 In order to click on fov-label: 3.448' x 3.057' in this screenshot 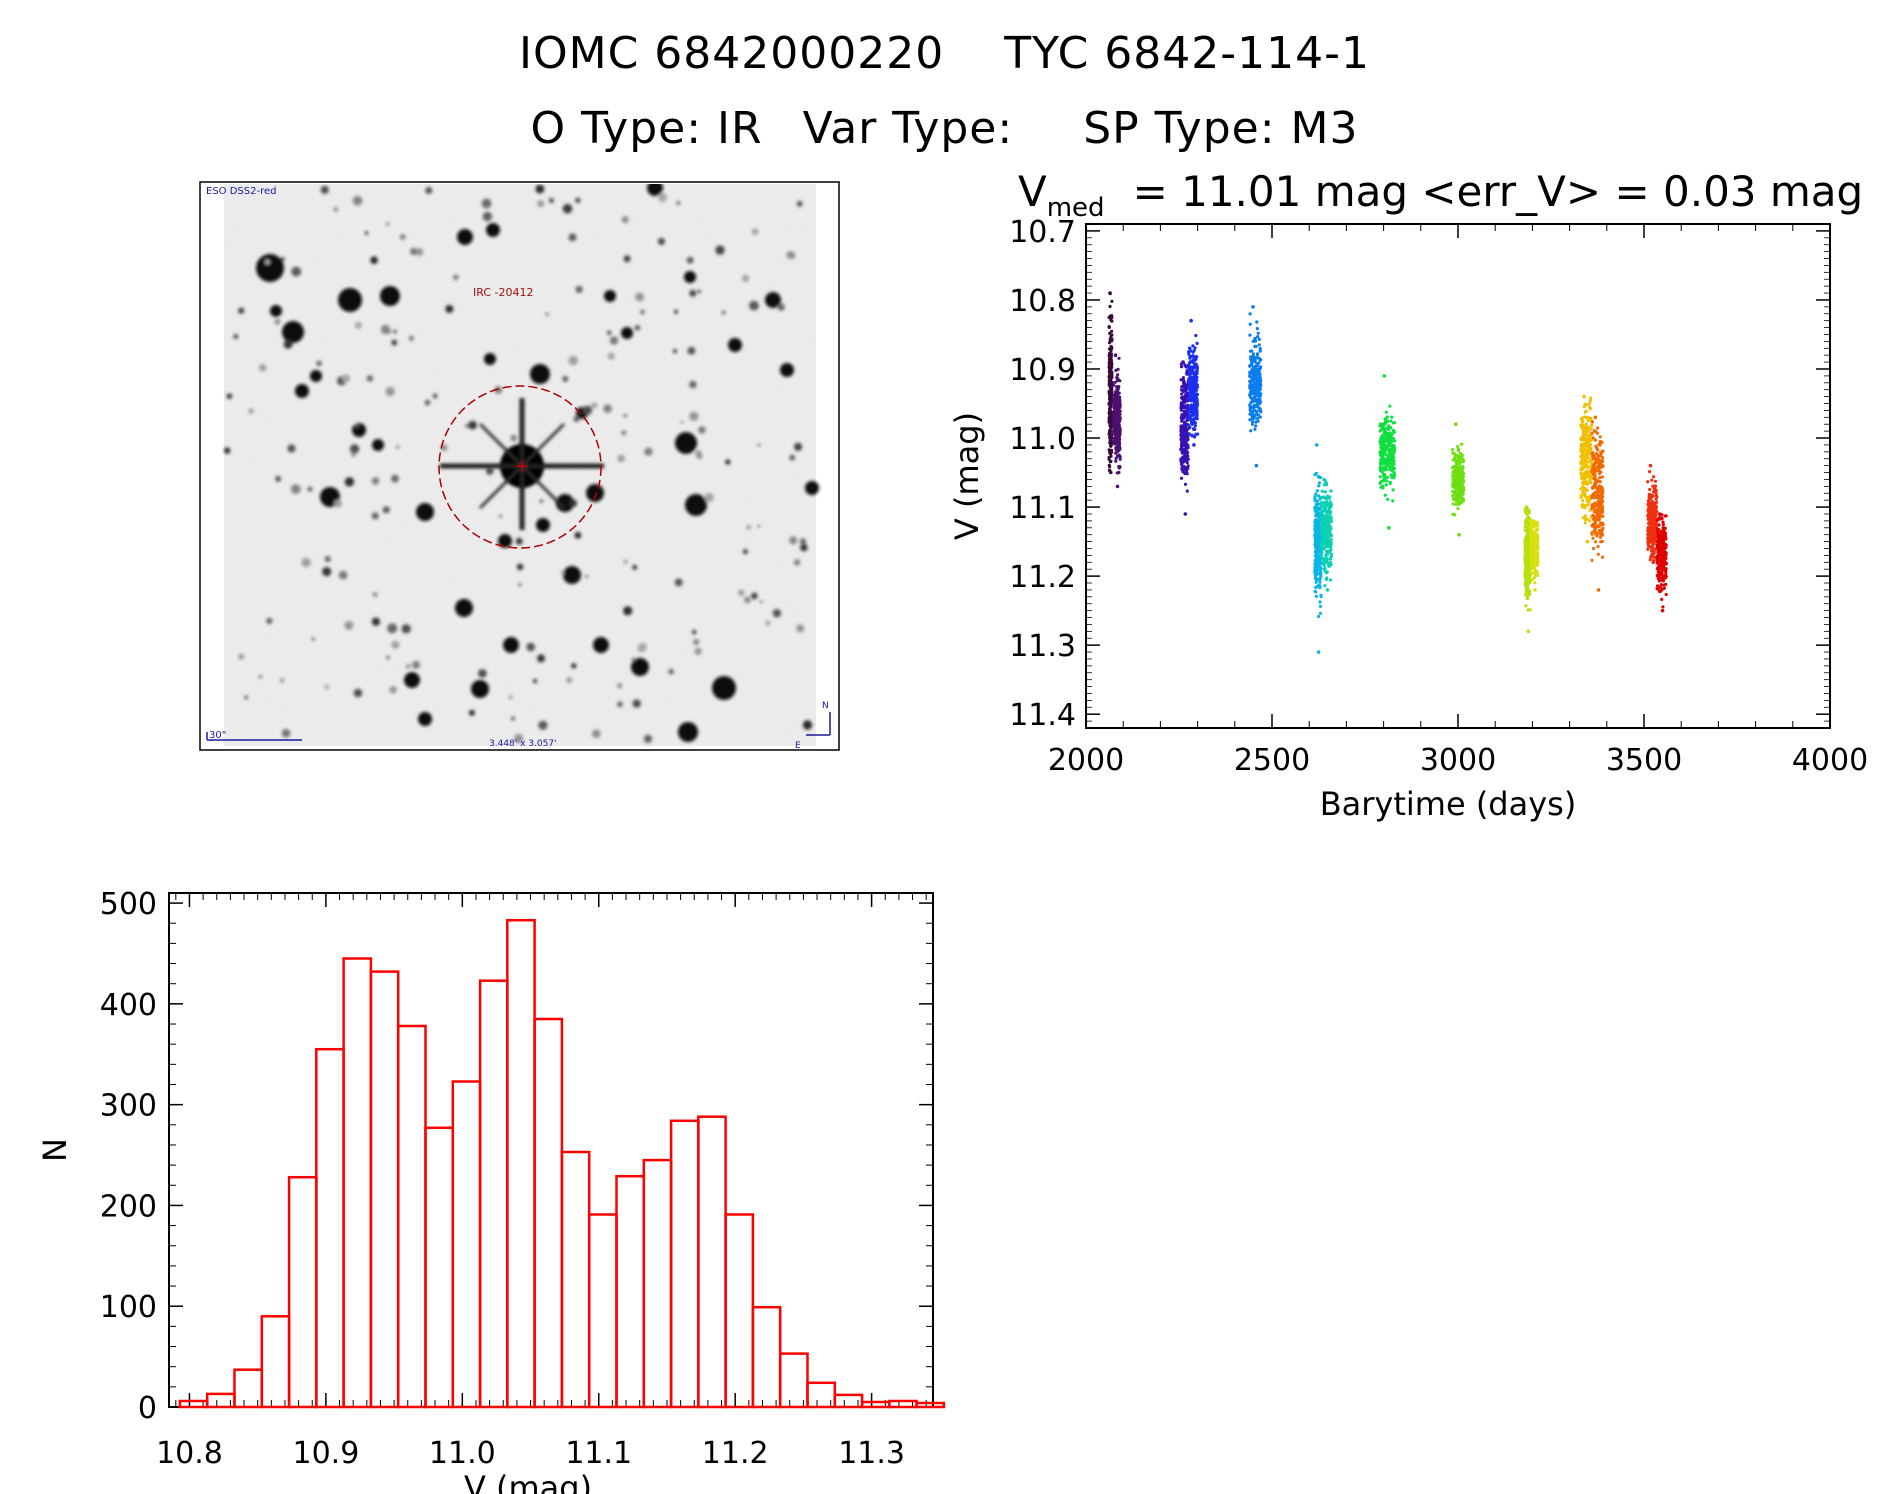, I will do `click(523, 744)`.